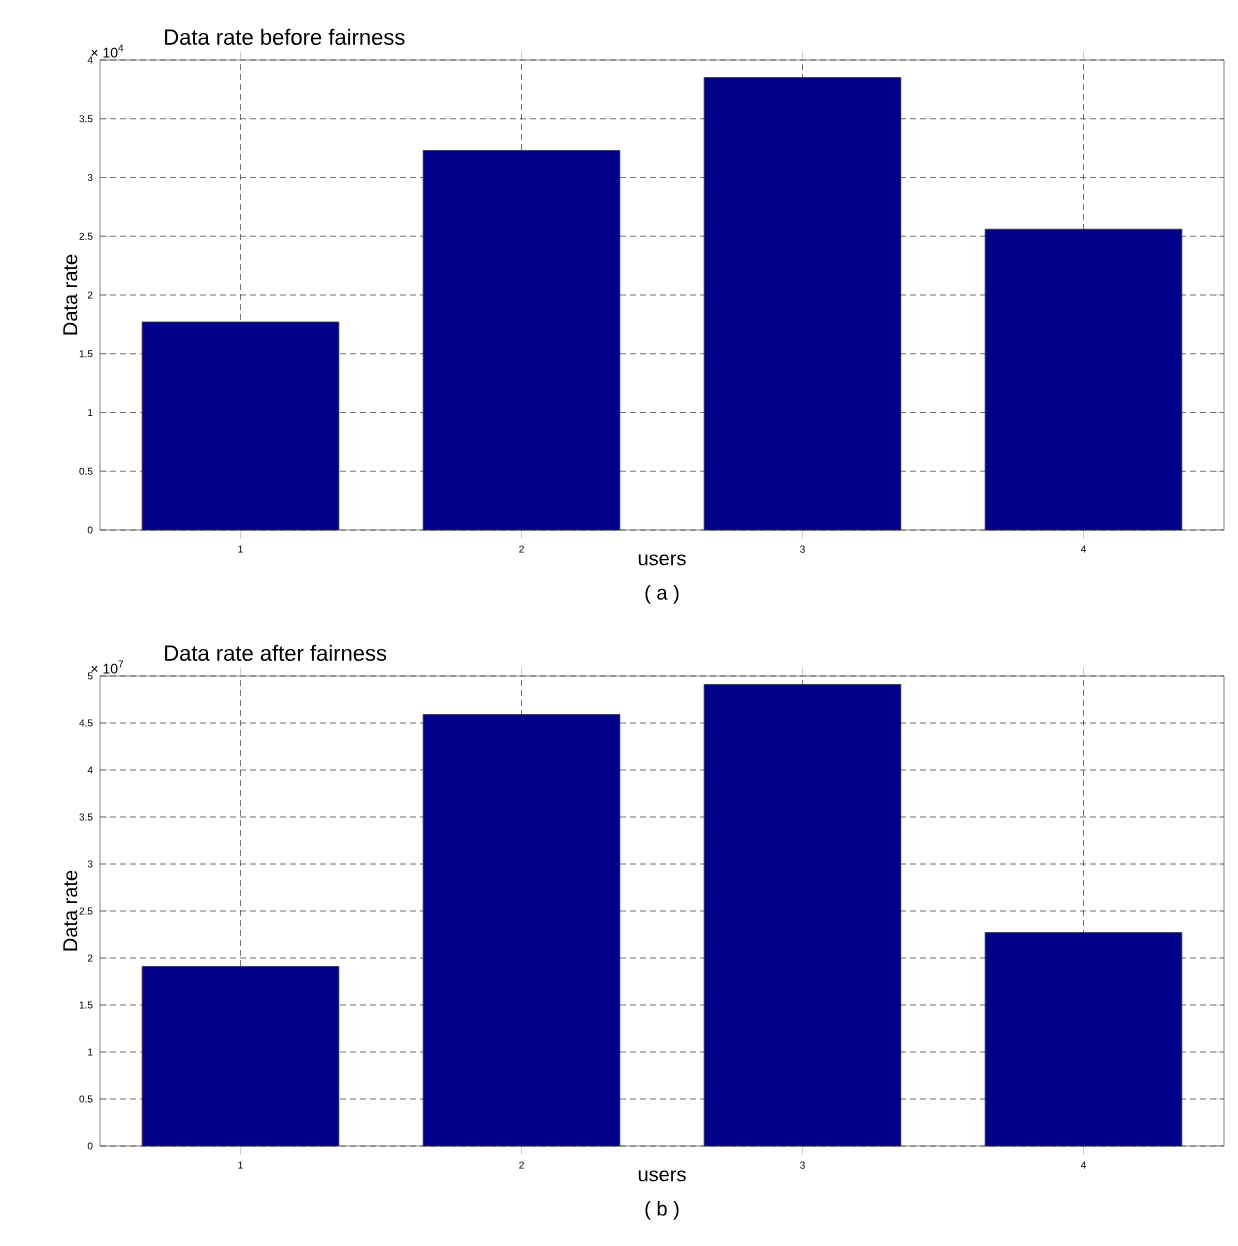 Image resolution: width=1238 pixels, height=1246 pixels. What do you see at coordinates (662, 1210) in the screenshot?
I see `text: ( b )` at bounding box center [662, 1210].